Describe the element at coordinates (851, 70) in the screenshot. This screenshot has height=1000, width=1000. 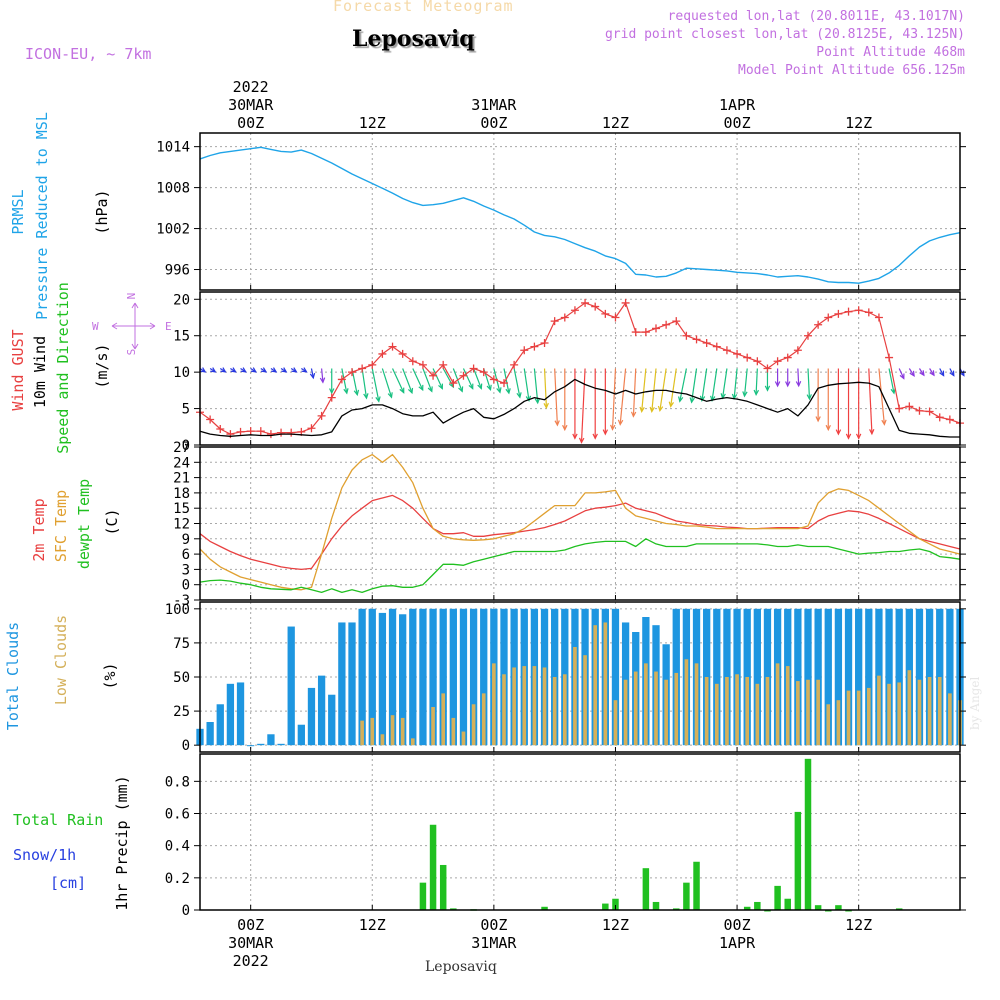
I see `model-altitude: Model Point Altitude 656.125m` at that location.